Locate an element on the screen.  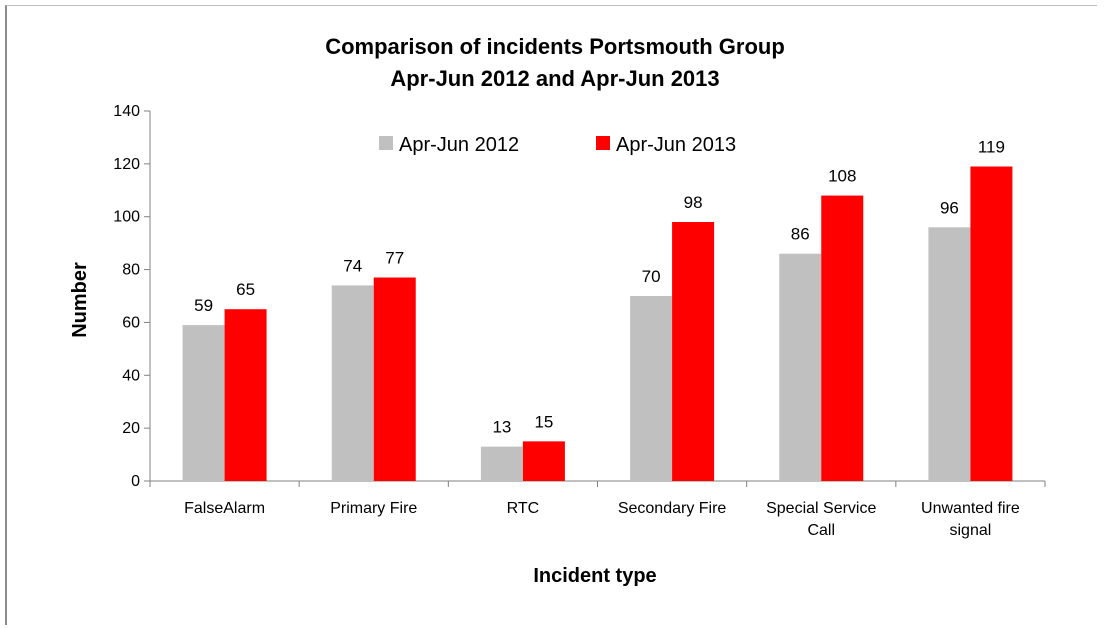
data-label: 13 is located at coordinates (501, 427).